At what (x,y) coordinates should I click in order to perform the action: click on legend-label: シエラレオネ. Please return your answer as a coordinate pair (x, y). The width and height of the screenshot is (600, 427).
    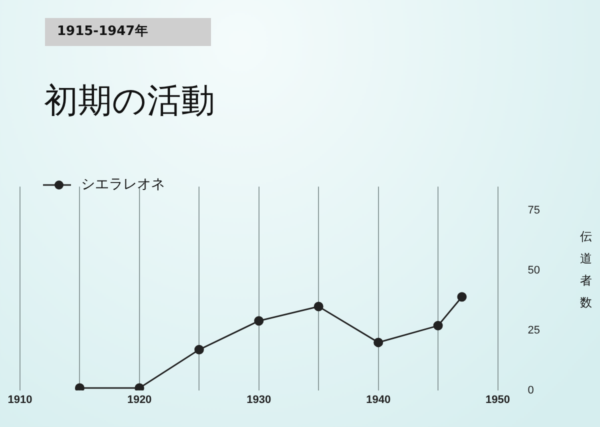
    Looking at the image, I should click on (123, 184).